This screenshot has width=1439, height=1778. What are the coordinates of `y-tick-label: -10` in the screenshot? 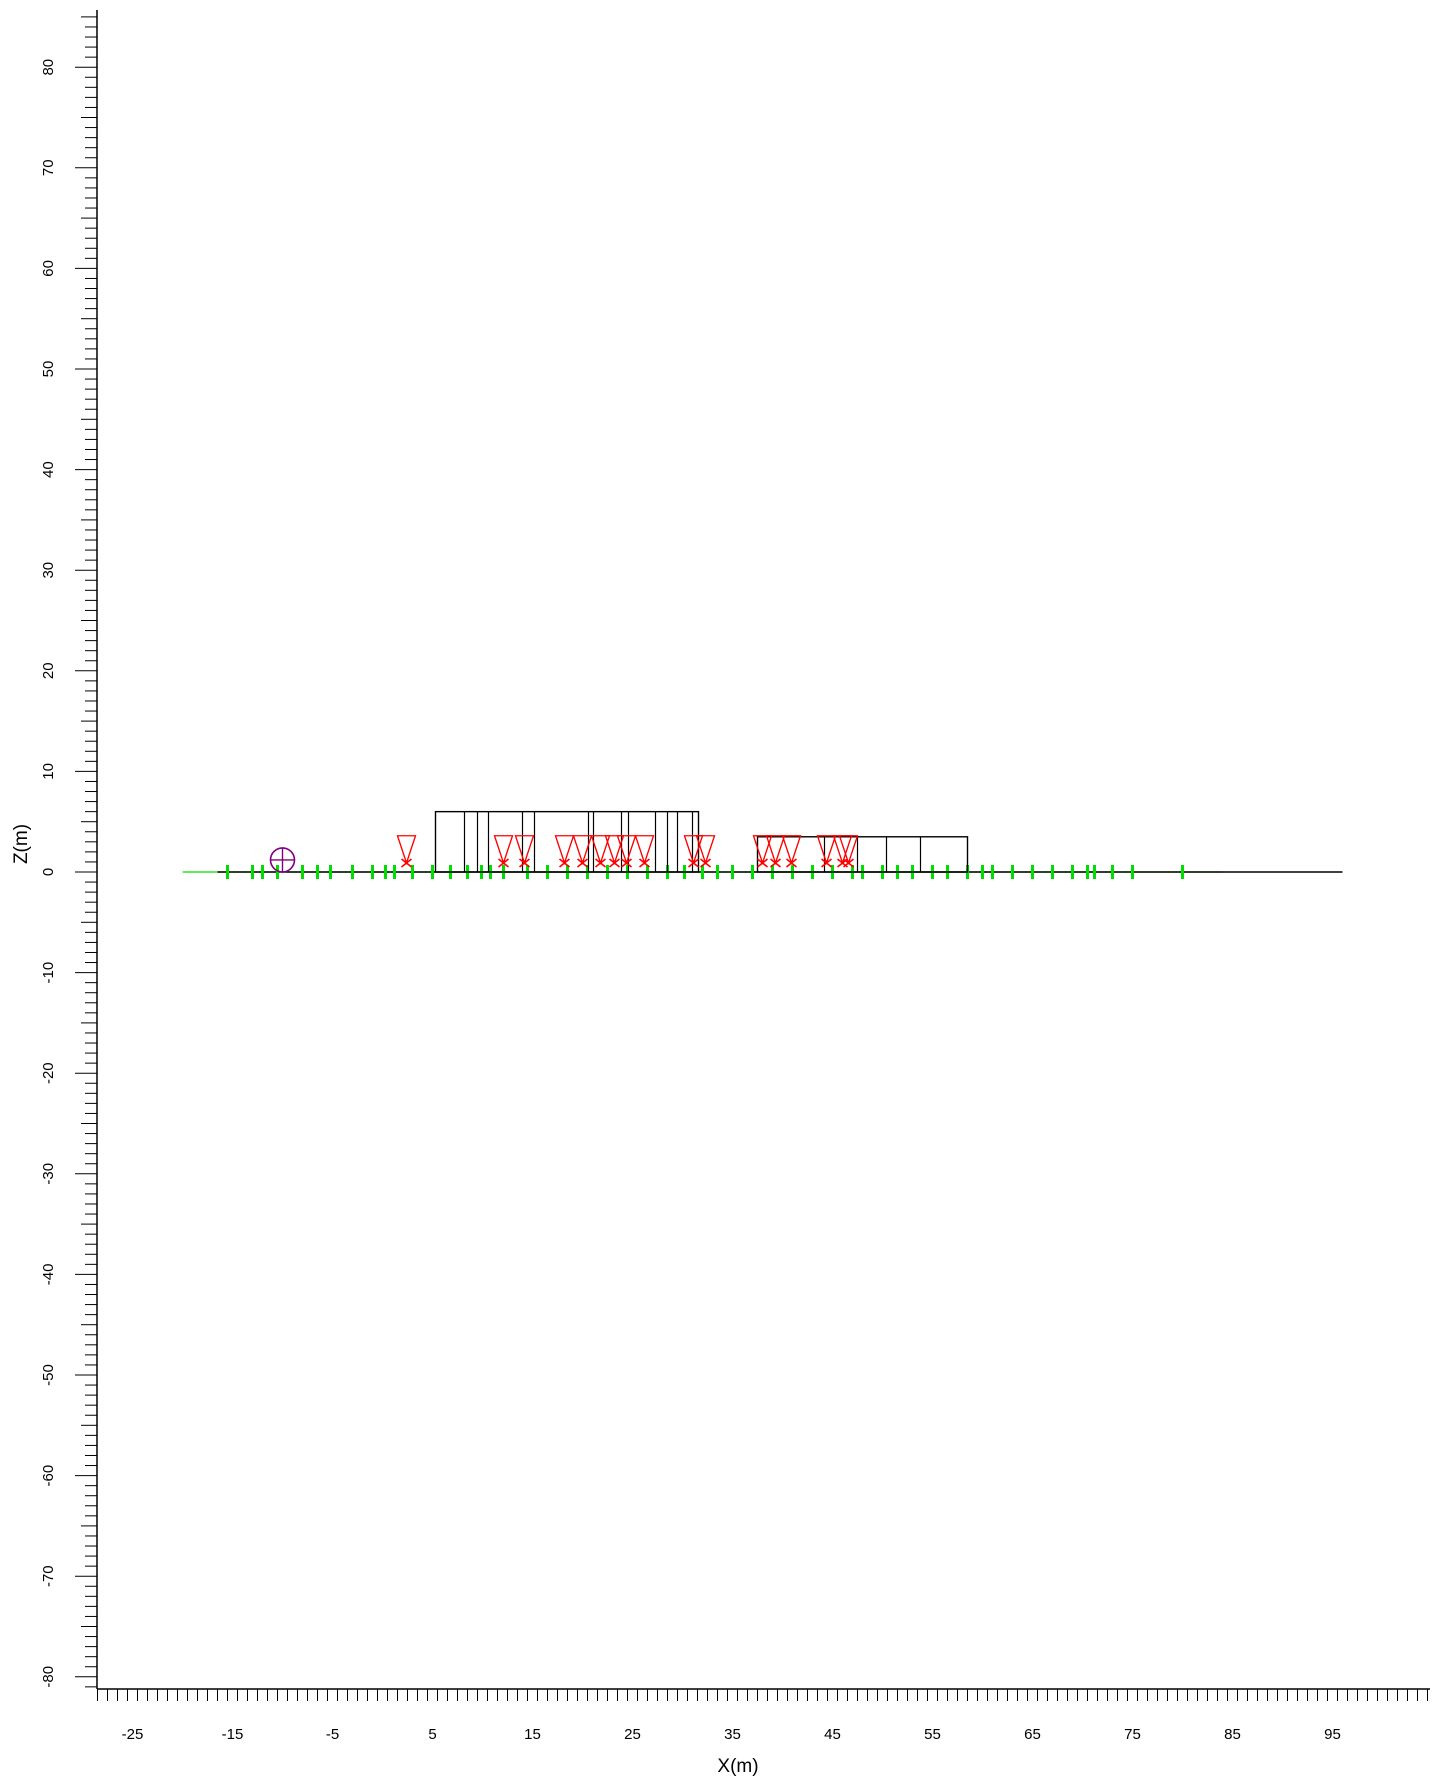 It's located at (48, 973).